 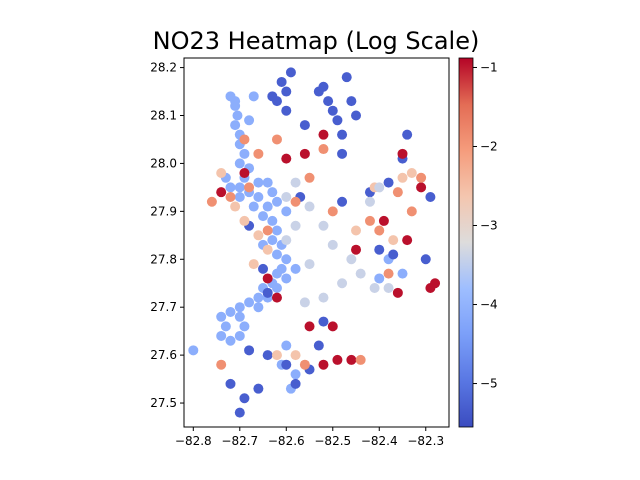 I want to click on y-tick-label: 27.8, so click(x=163, y=259).